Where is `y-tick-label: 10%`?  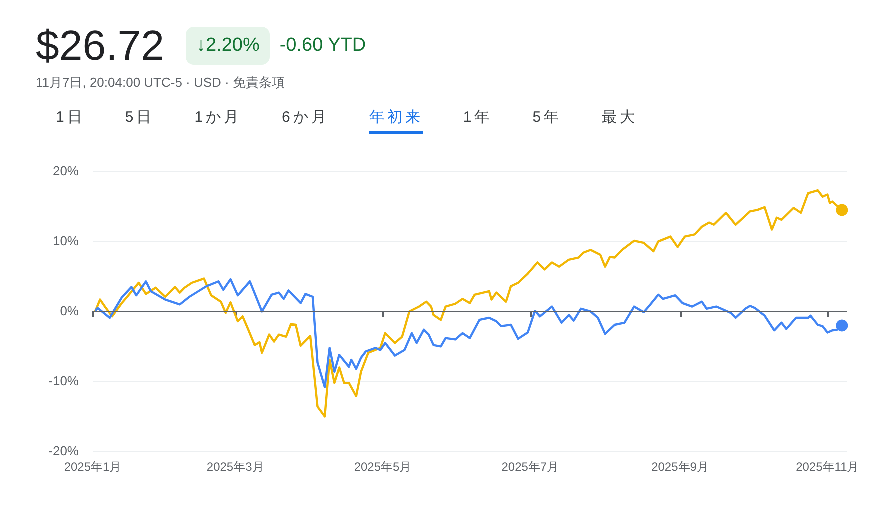
y-tick-label: 10% is located at coordinates (66, 241).